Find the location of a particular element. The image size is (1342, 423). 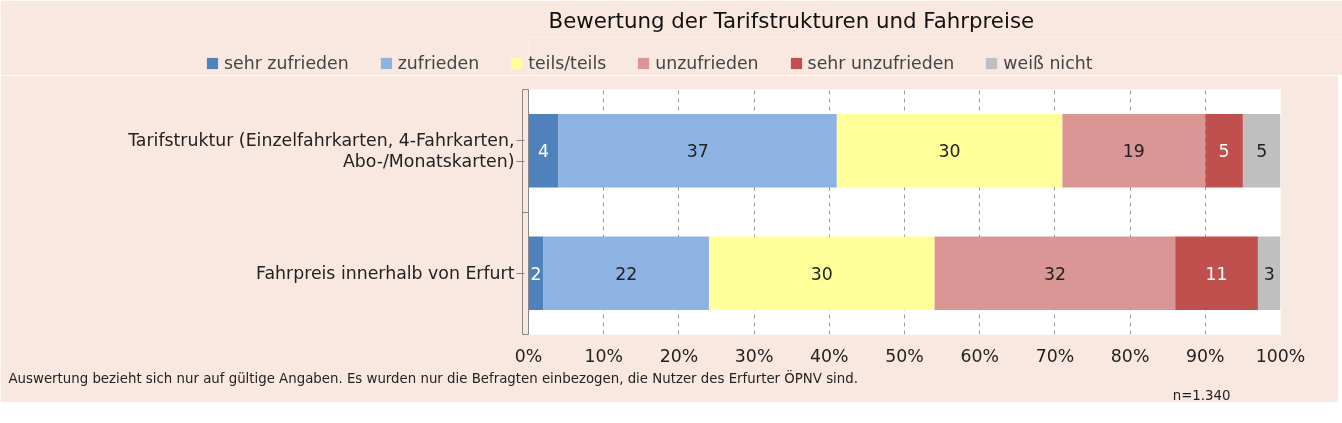

x-tick-label: 80% is located at coordinates (1130, 355).